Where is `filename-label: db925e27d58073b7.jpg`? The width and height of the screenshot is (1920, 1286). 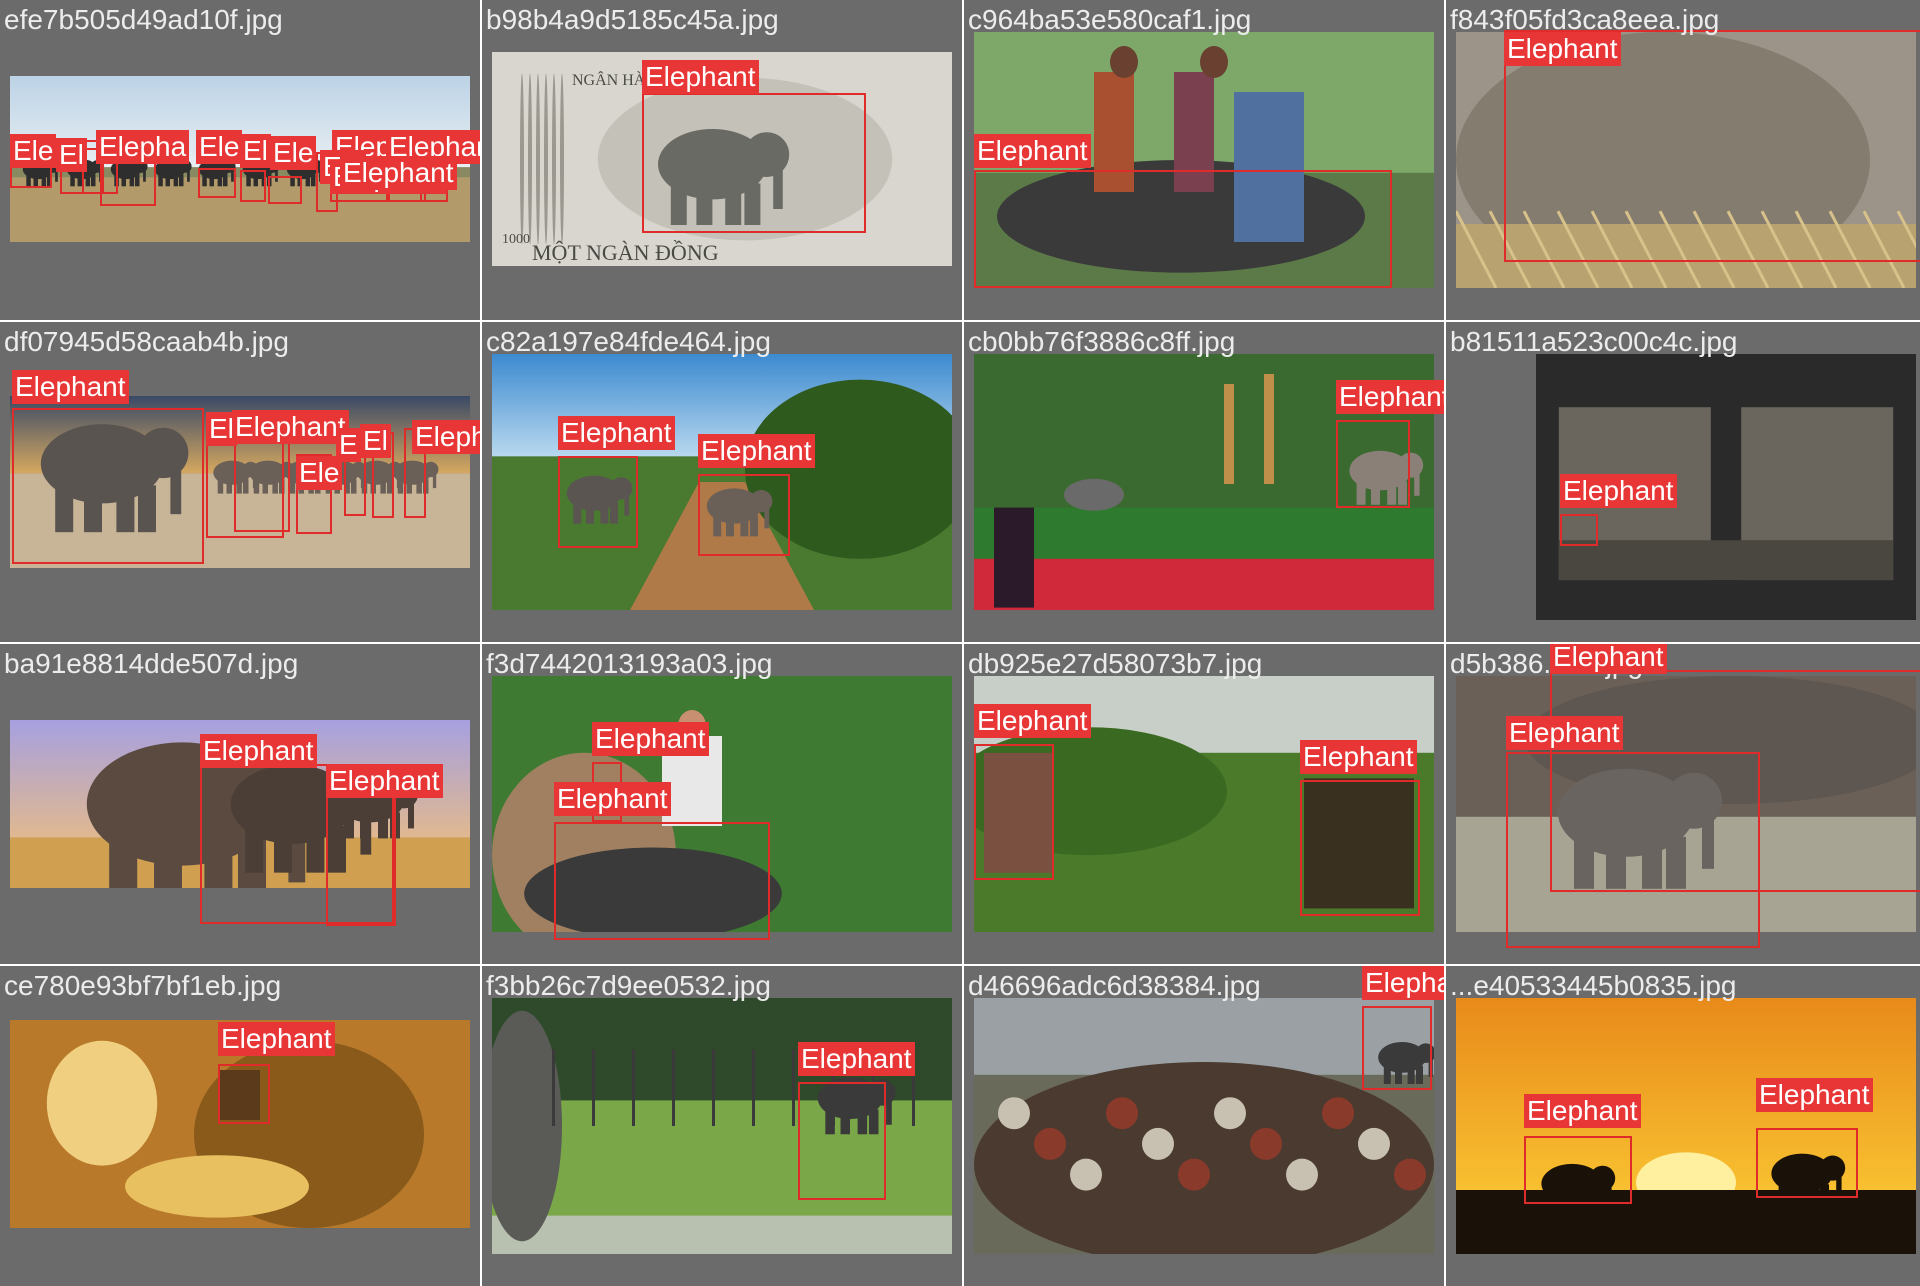
filename-label: db925e27d58073b7.jpg is located at coordinates (1115, 663).